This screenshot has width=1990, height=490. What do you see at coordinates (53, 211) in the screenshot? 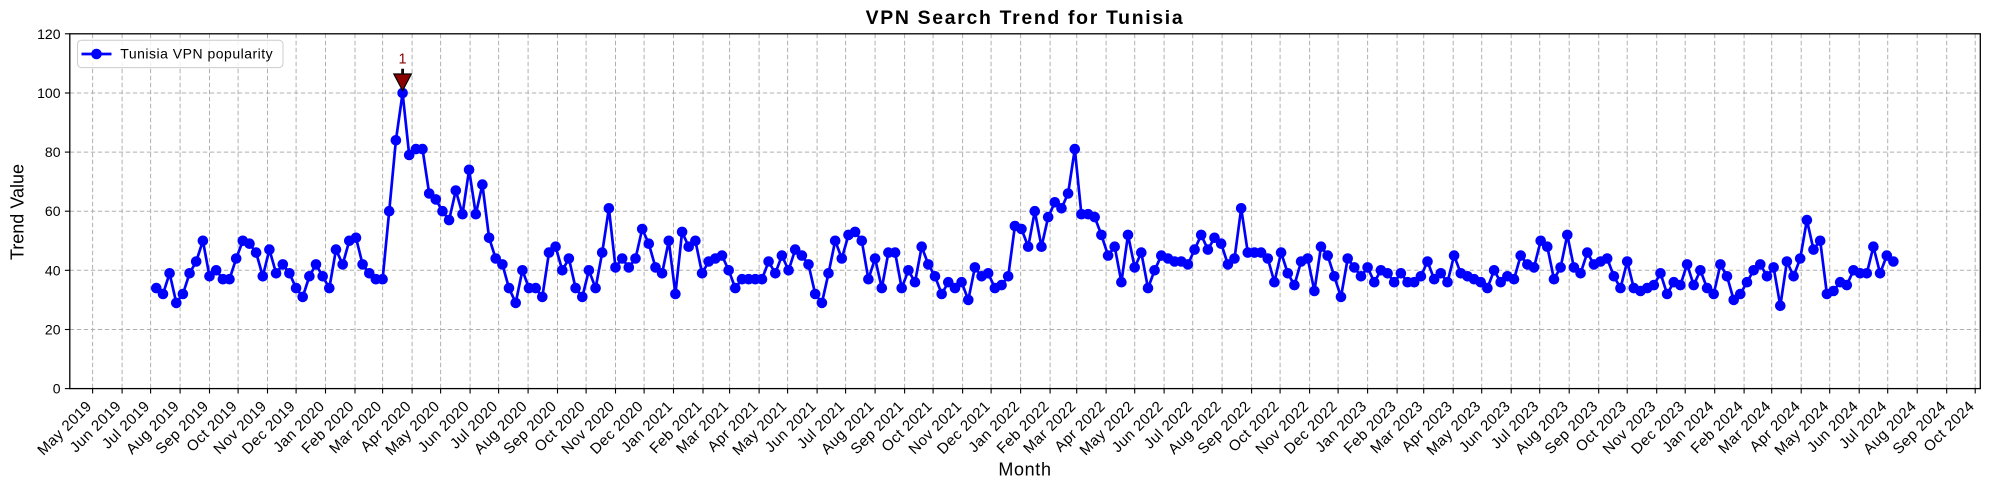
I see `svg-text: 60` at bounding box center [53, 211].